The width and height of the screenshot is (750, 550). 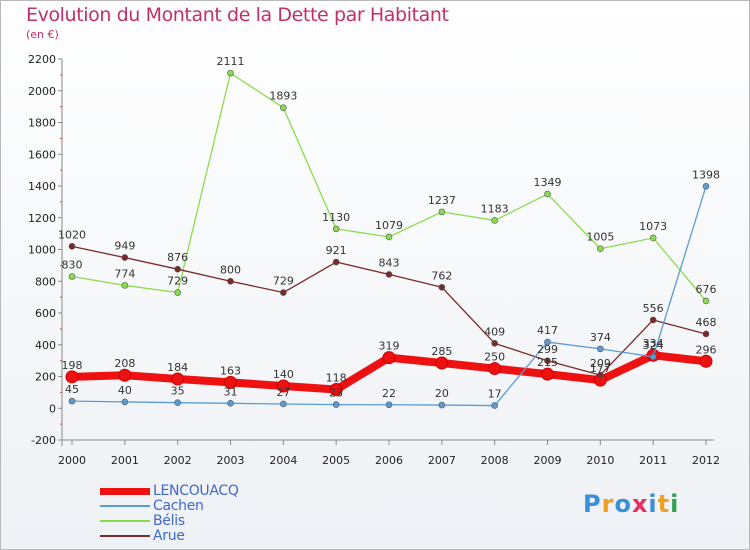 I want to click on data-label-arue: 209, so click(x=600, y=363).